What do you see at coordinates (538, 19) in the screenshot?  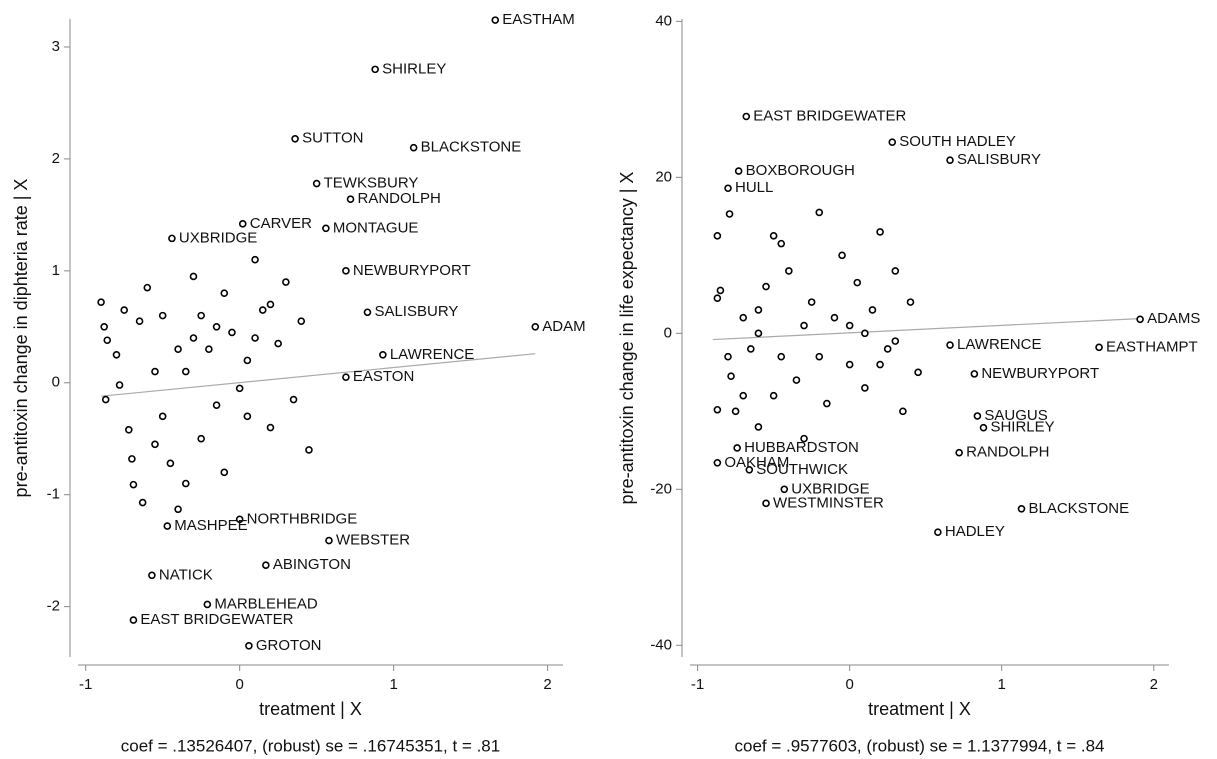 I see `point-label: EASTHAM` at bounding box center [538, 19].